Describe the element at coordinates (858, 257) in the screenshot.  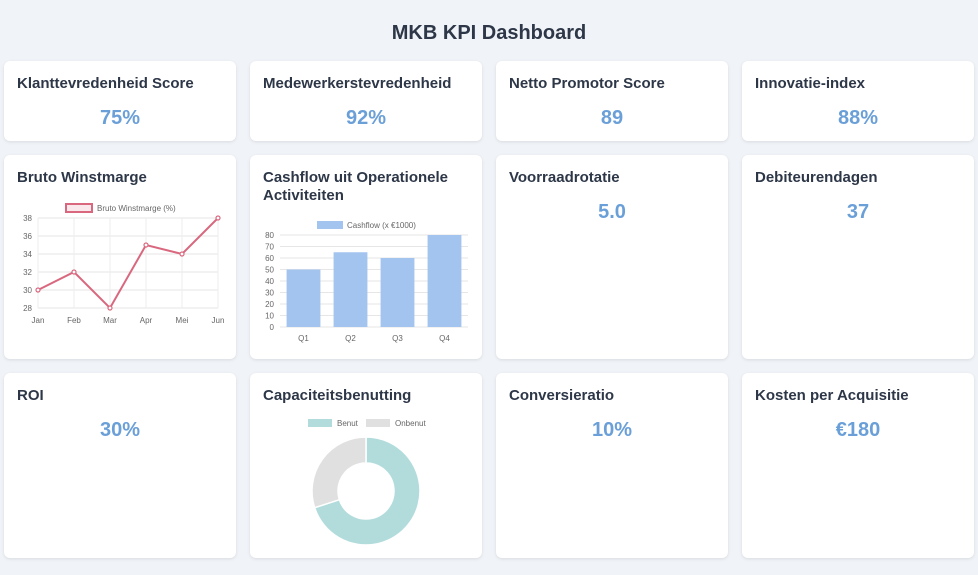
I see `kpi-card-receivable-days: Debiteurendagen 37` at that location.